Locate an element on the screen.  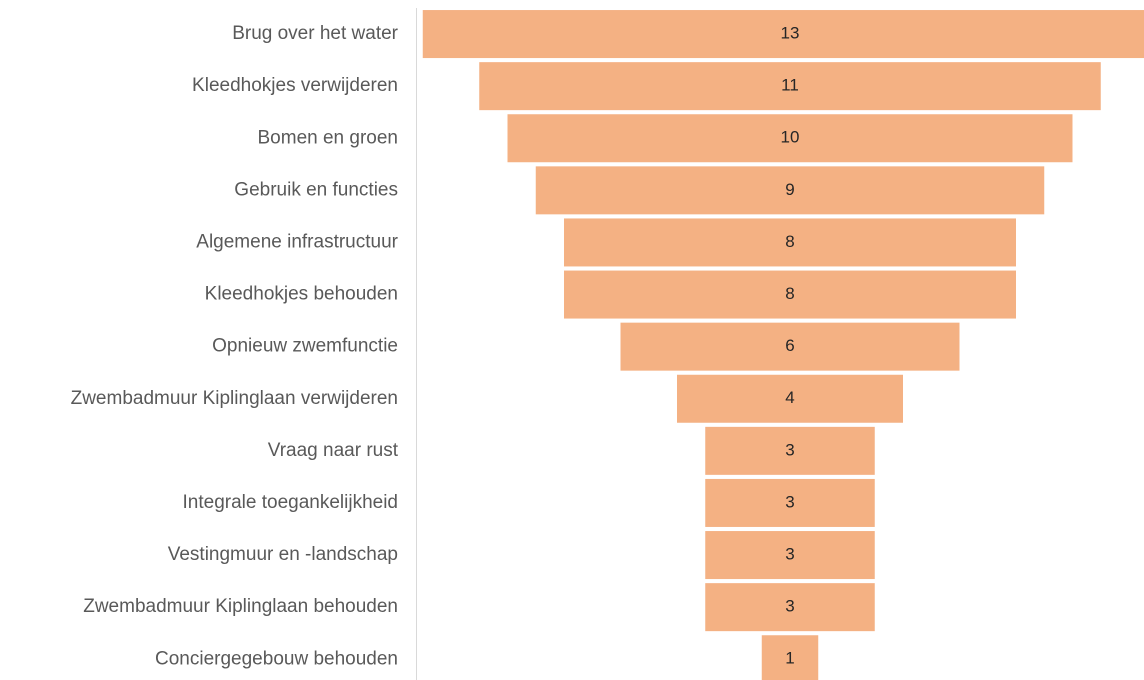
category-label: Bomen en groen is located at coordinates (328, 137).